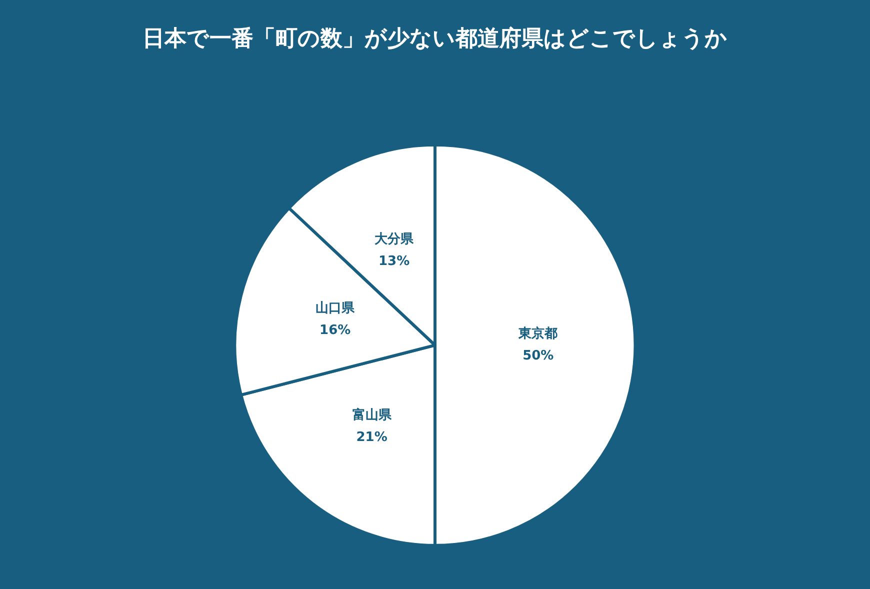 Image resolution: width=870 pixels, height=589 pixels. I want to click on slice-label: 大分県, so click(394, 240).